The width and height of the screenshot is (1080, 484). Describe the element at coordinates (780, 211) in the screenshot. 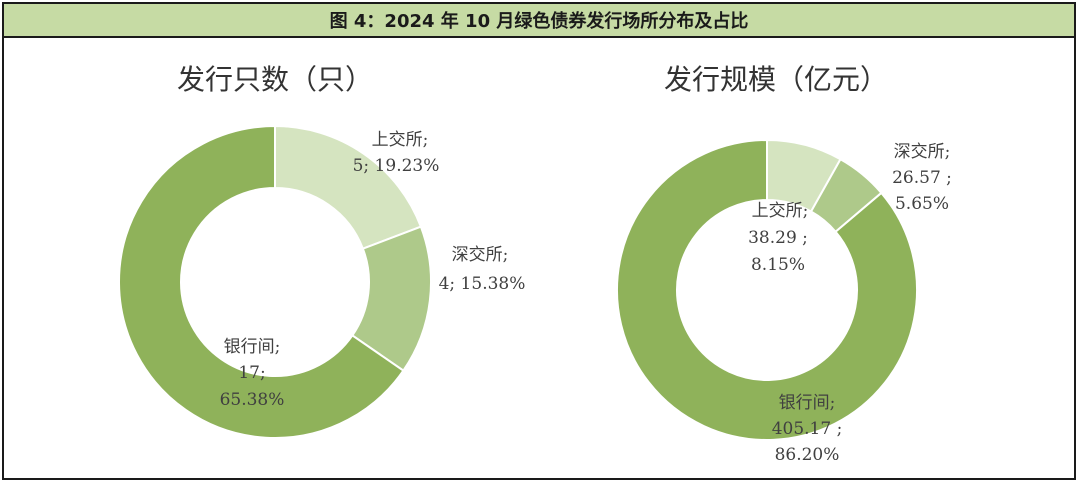

I see `label-amount-sse-name: 上交所;` at that location.